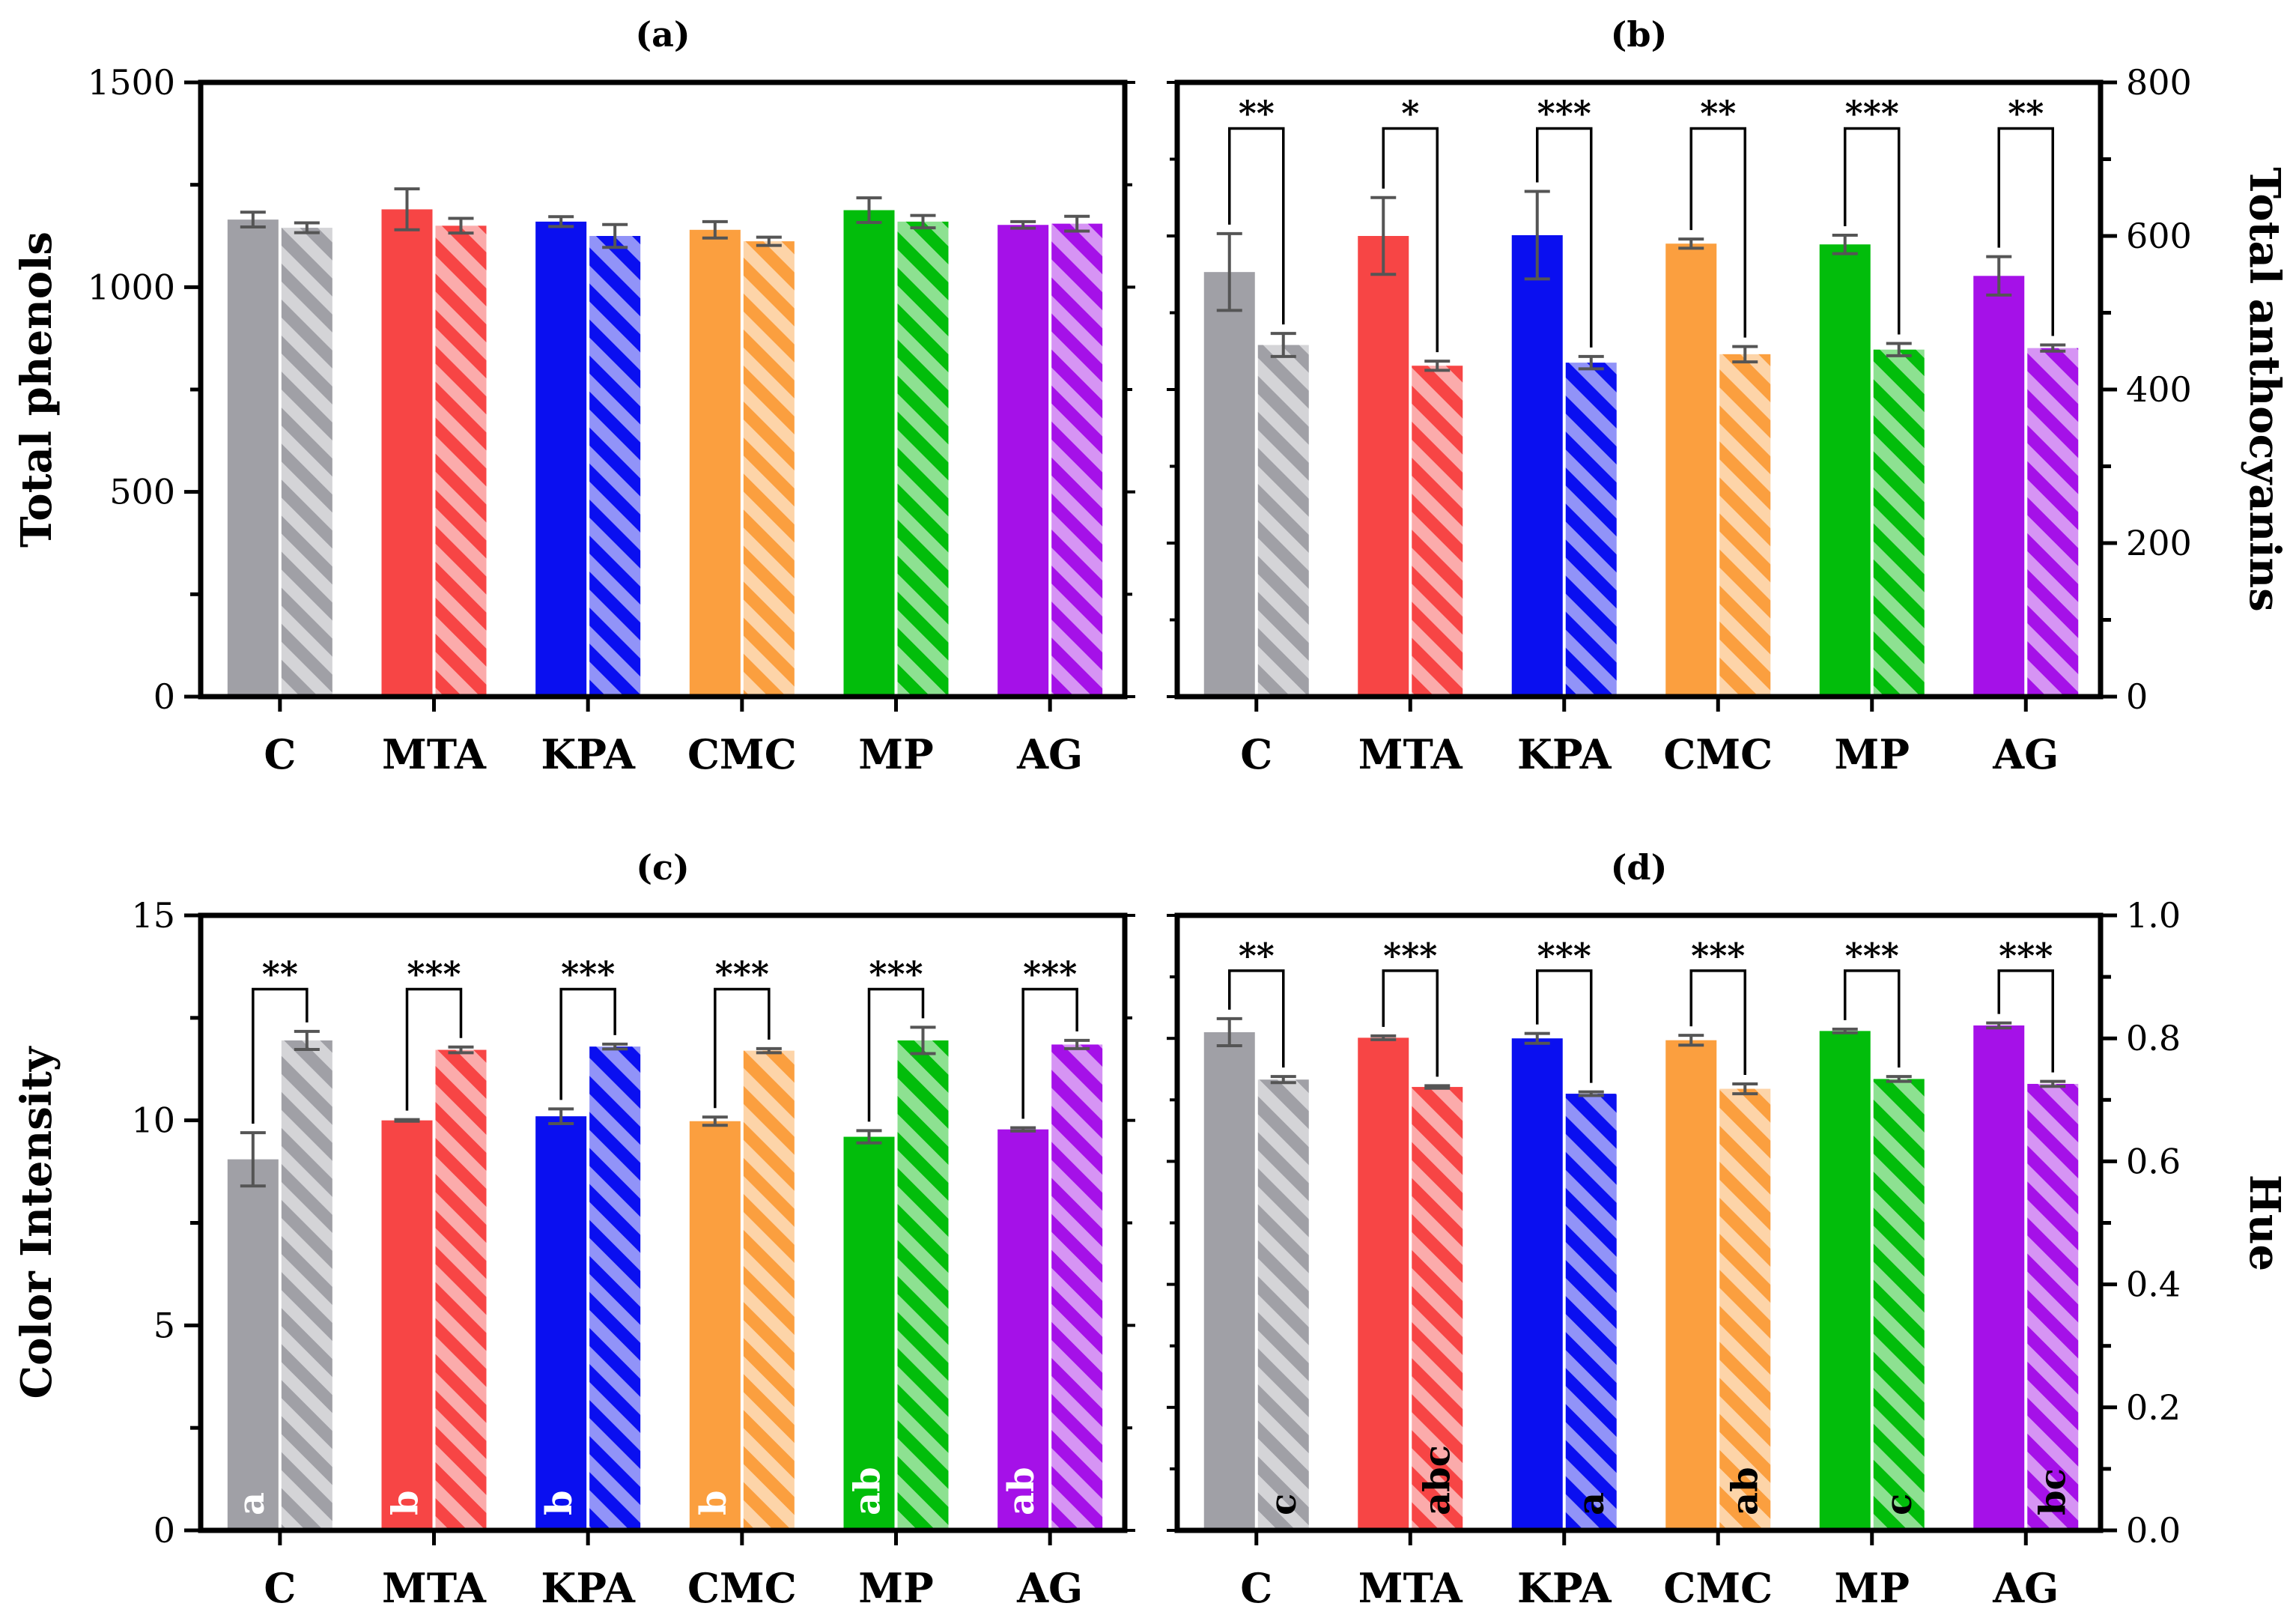 This screenshot has height=1624, width=2296. I want to click on significance-bracket-kpa, so click(1564, 1026).